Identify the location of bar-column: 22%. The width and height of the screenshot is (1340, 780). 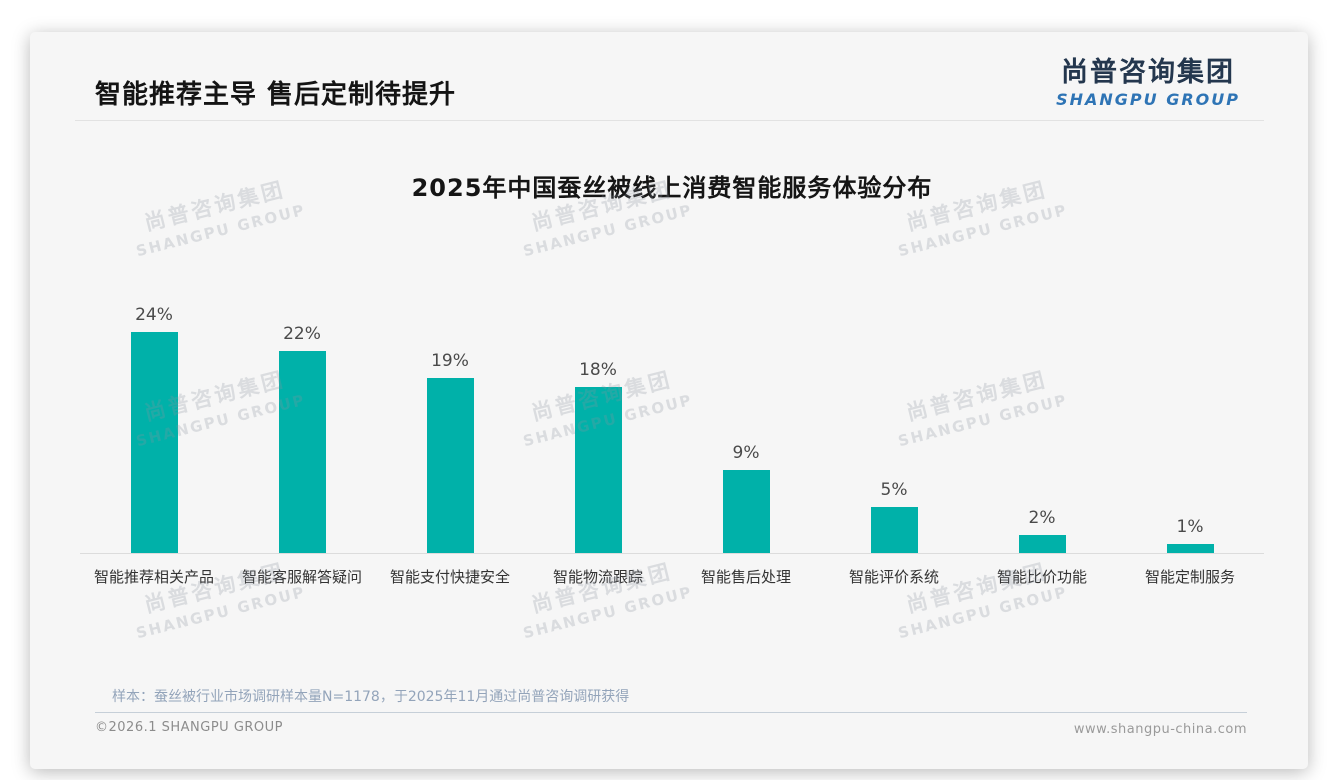
(302, 423).